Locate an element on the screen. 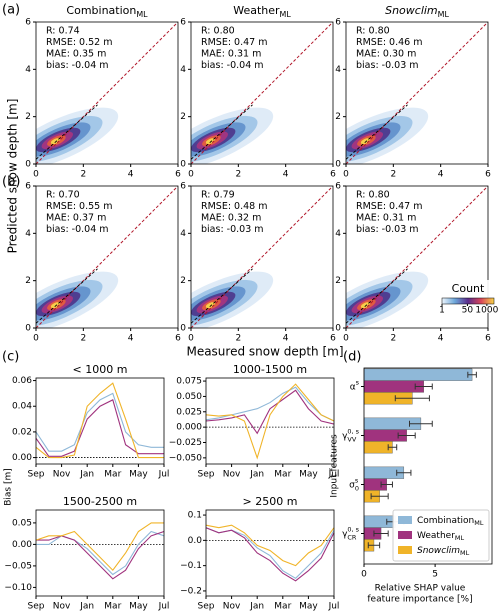 This screenshot has width=500, height=613. subplot-title: > 2500 m is located at coordinates (270, 501).